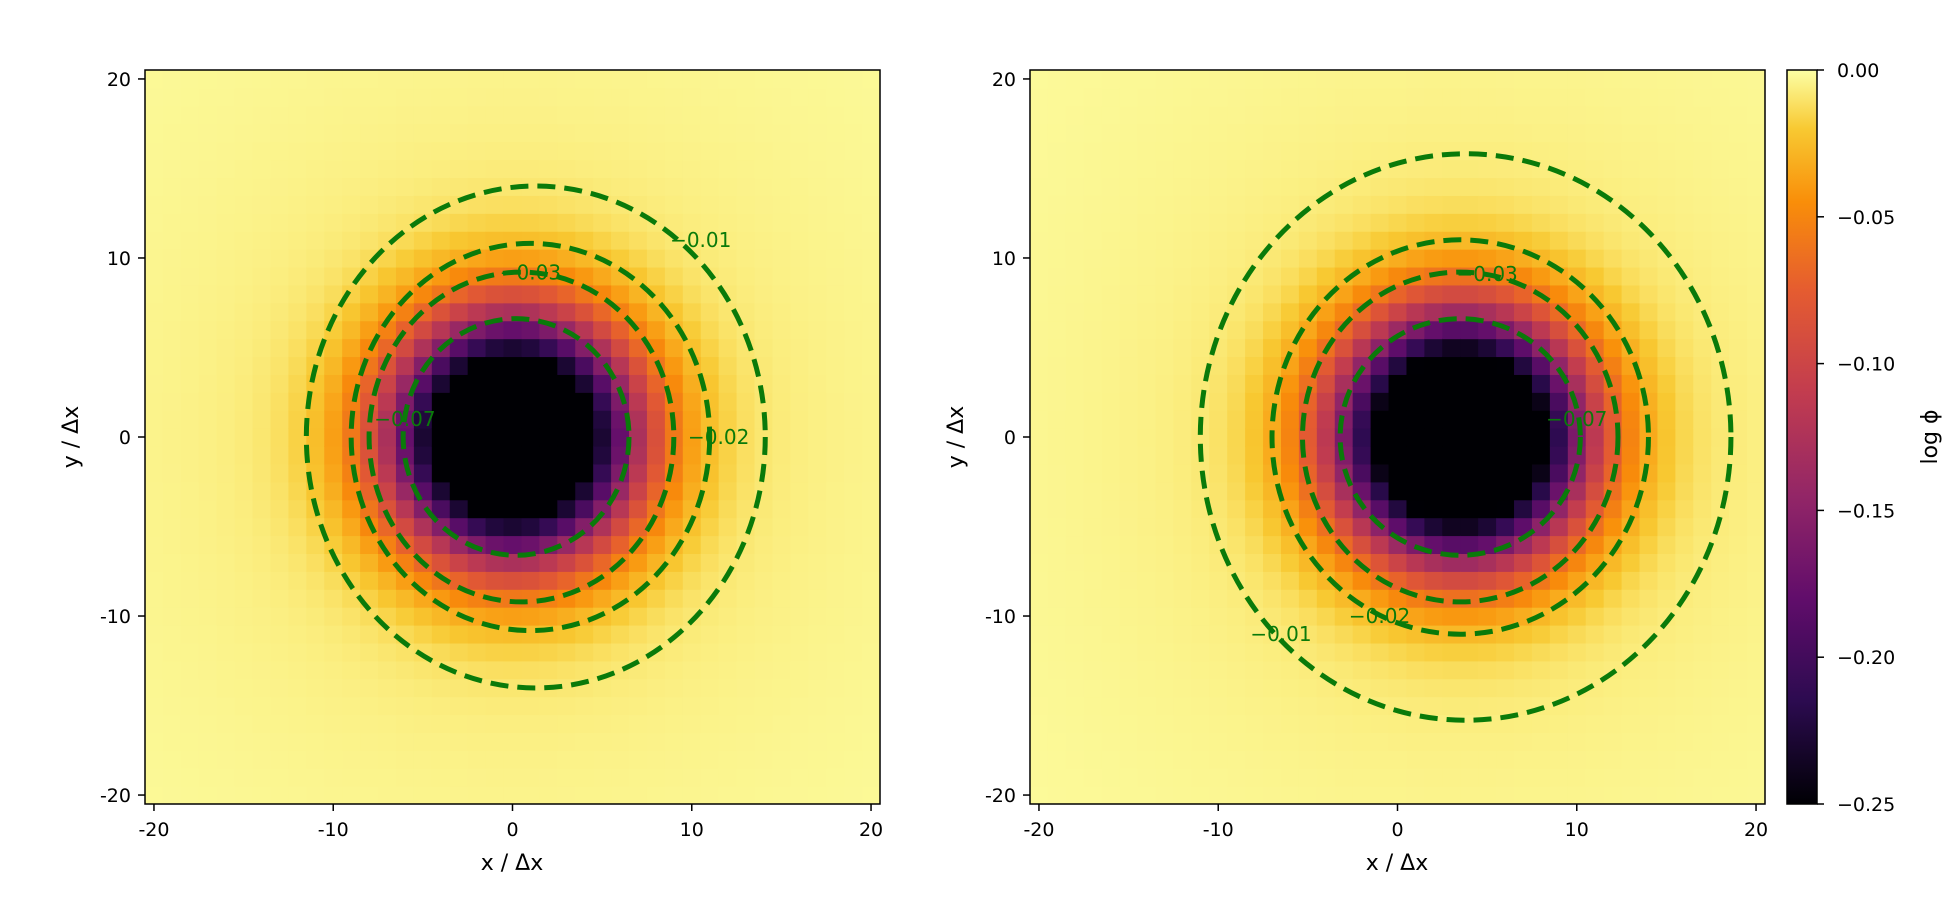 Image resolution: width=1950 pixels, height=904 pixels. What do you see at coordinates (115, 796) in the screenshot?
I see `y-tick-label: -20` at bounding box center [115, 796].